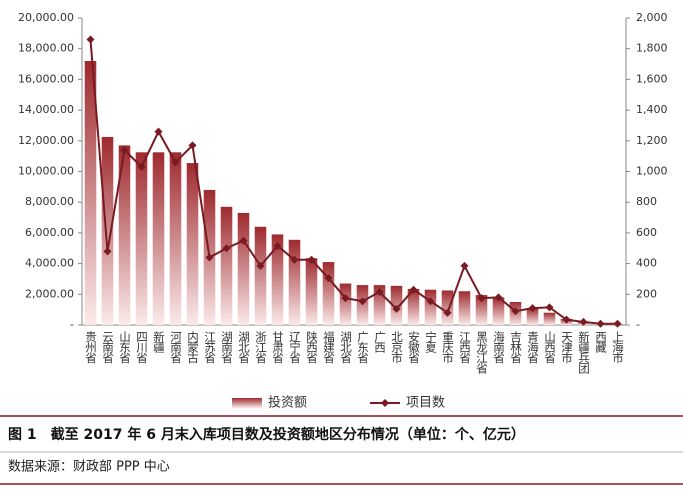  Describe the element at coordinates (125, 347) in the screenshot. I see `x-tick-label: 山东省` at that location.